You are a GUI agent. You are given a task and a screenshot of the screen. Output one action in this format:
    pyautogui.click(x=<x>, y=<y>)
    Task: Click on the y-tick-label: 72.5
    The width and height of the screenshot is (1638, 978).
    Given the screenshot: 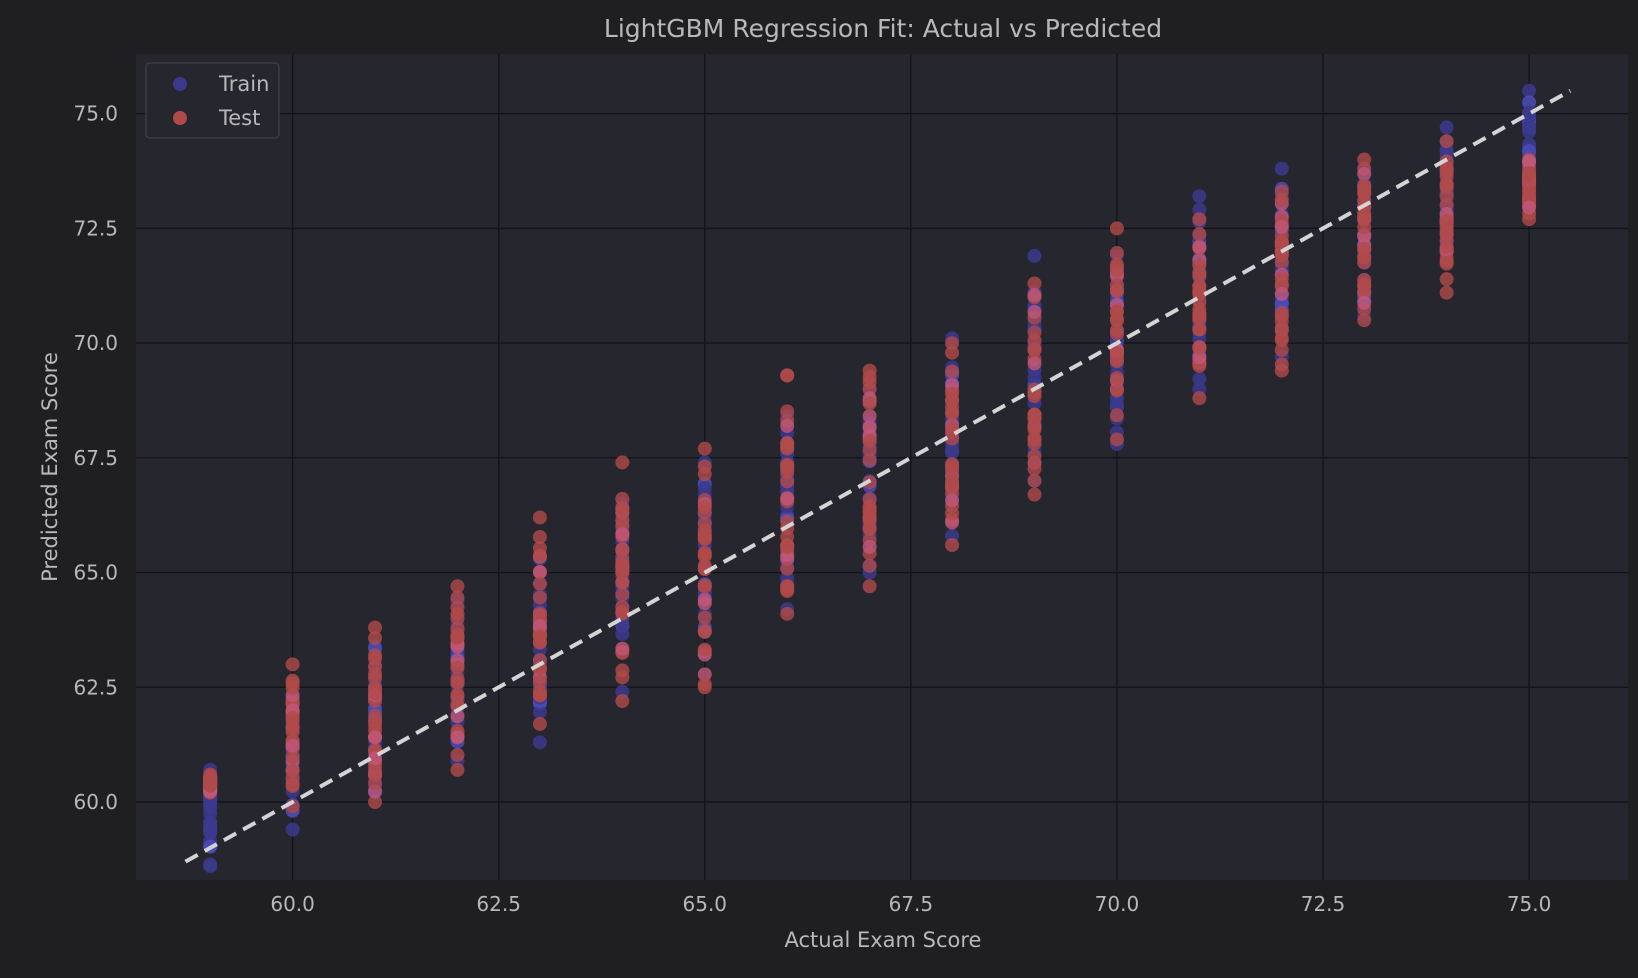 What is the action you would take?
    pyautogui.click(x=95, y=228)
    